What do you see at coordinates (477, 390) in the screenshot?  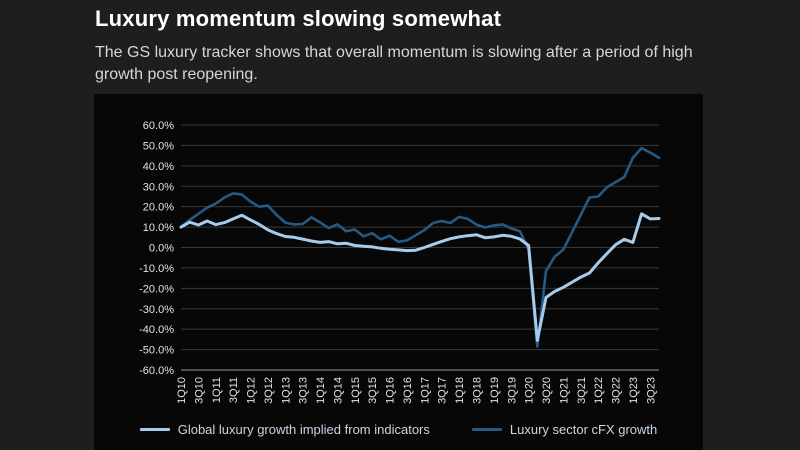 I see `x-tick-label: 3Q18` at bounding box center [477, 390].